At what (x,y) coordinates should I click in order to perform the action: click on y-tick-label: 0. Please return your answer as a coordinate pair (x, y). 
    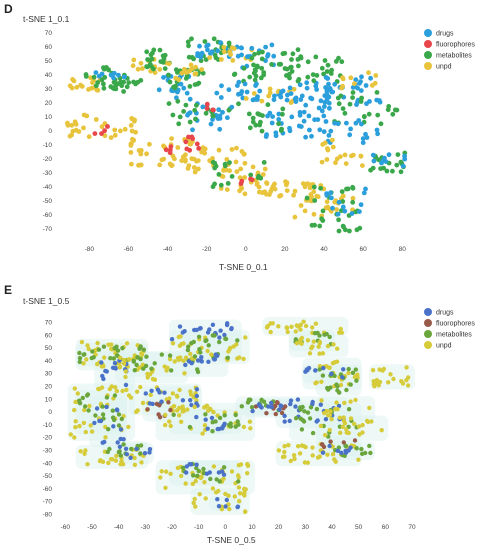
    Looking at the image, I should click on (50, 412).